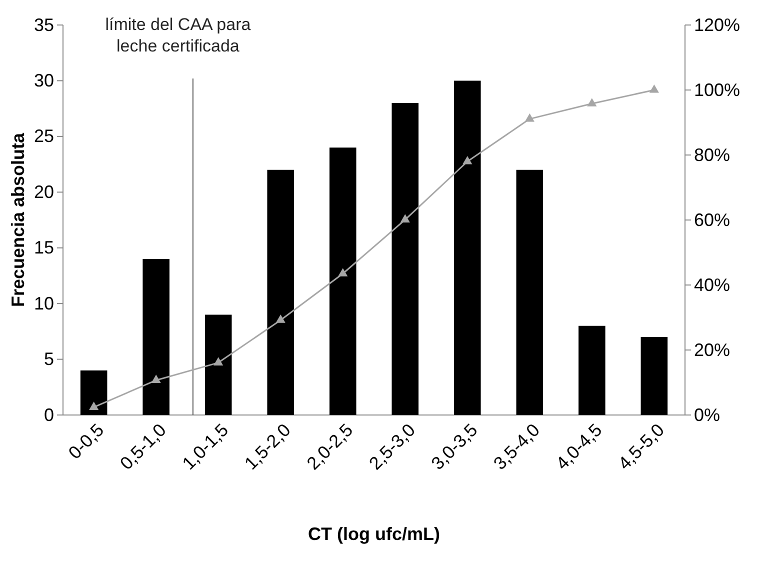  Describe the element at coordinates (717, 24) in the screenshot. I see `y2-tick-label: 120%` at that location.